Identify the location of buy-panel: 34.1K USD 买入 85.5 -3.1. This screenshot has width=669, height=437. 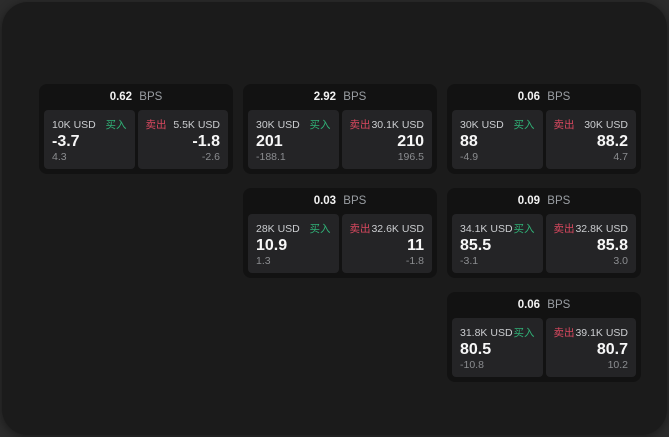
(497, 243).